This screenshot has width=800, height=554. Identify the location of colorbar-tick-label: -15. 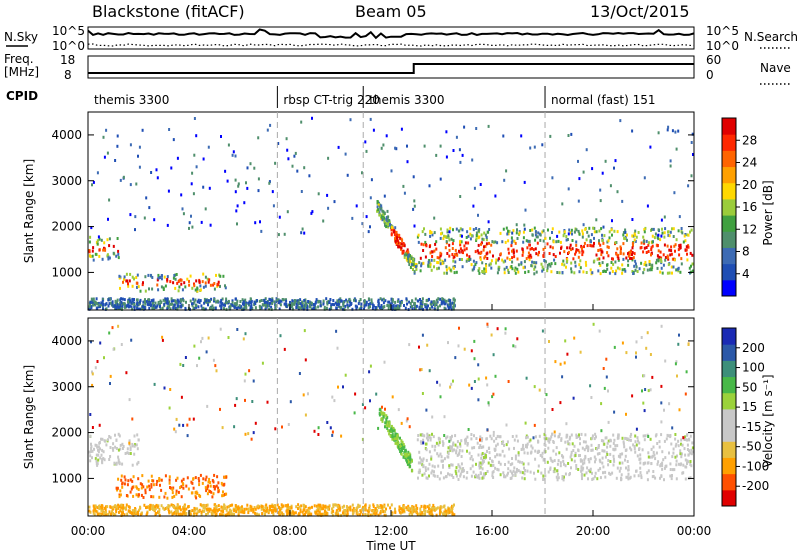
(752, 427).